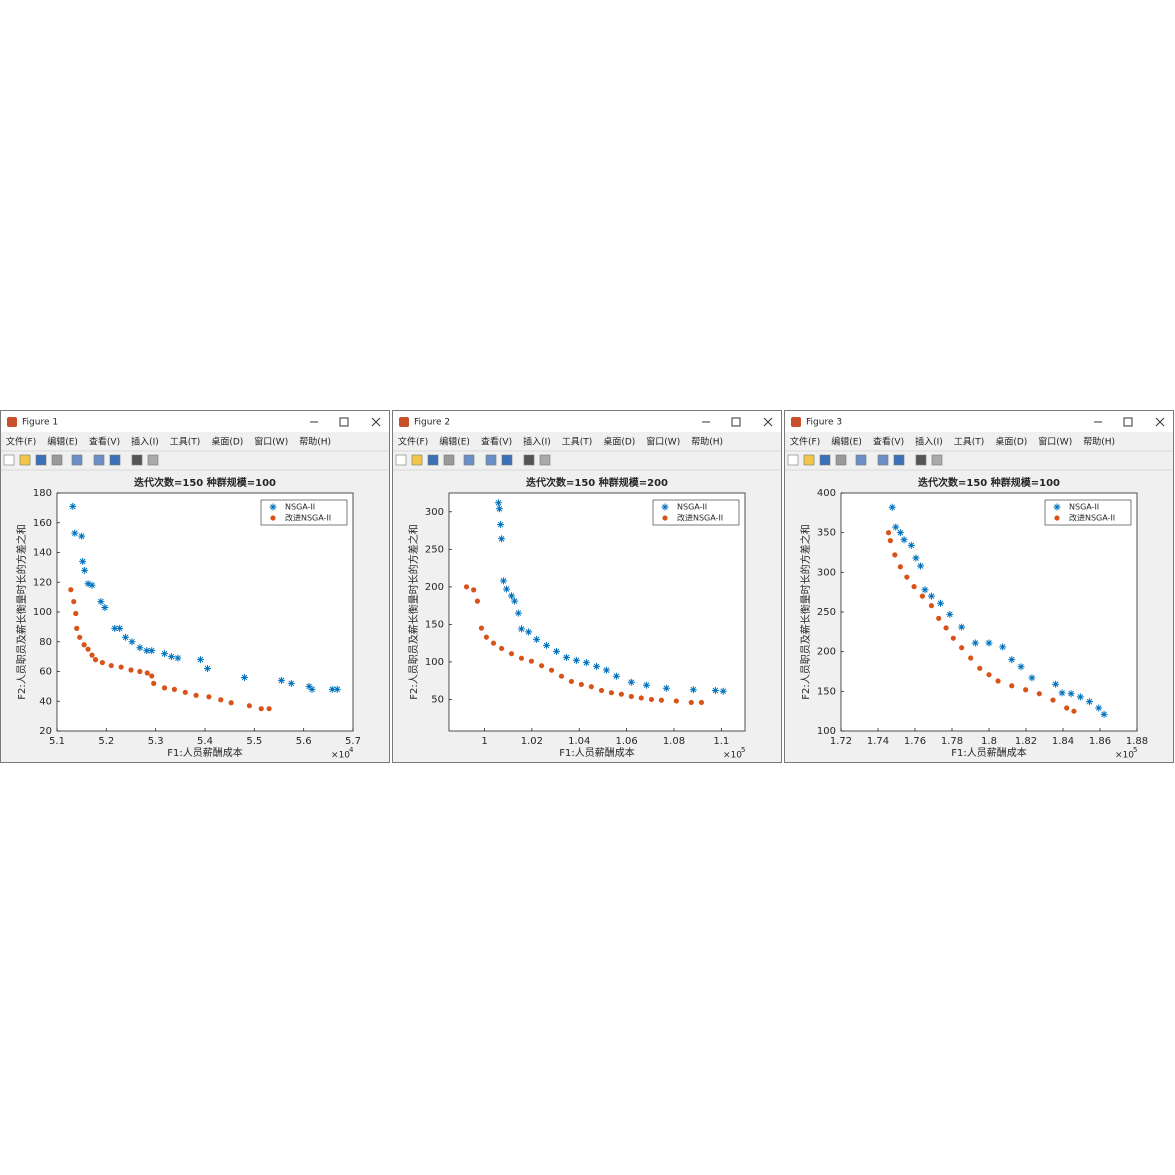 Image resolution: width=1175 pixels, height=1175 pixels. I want to click on title-bar, so click(979, 421).